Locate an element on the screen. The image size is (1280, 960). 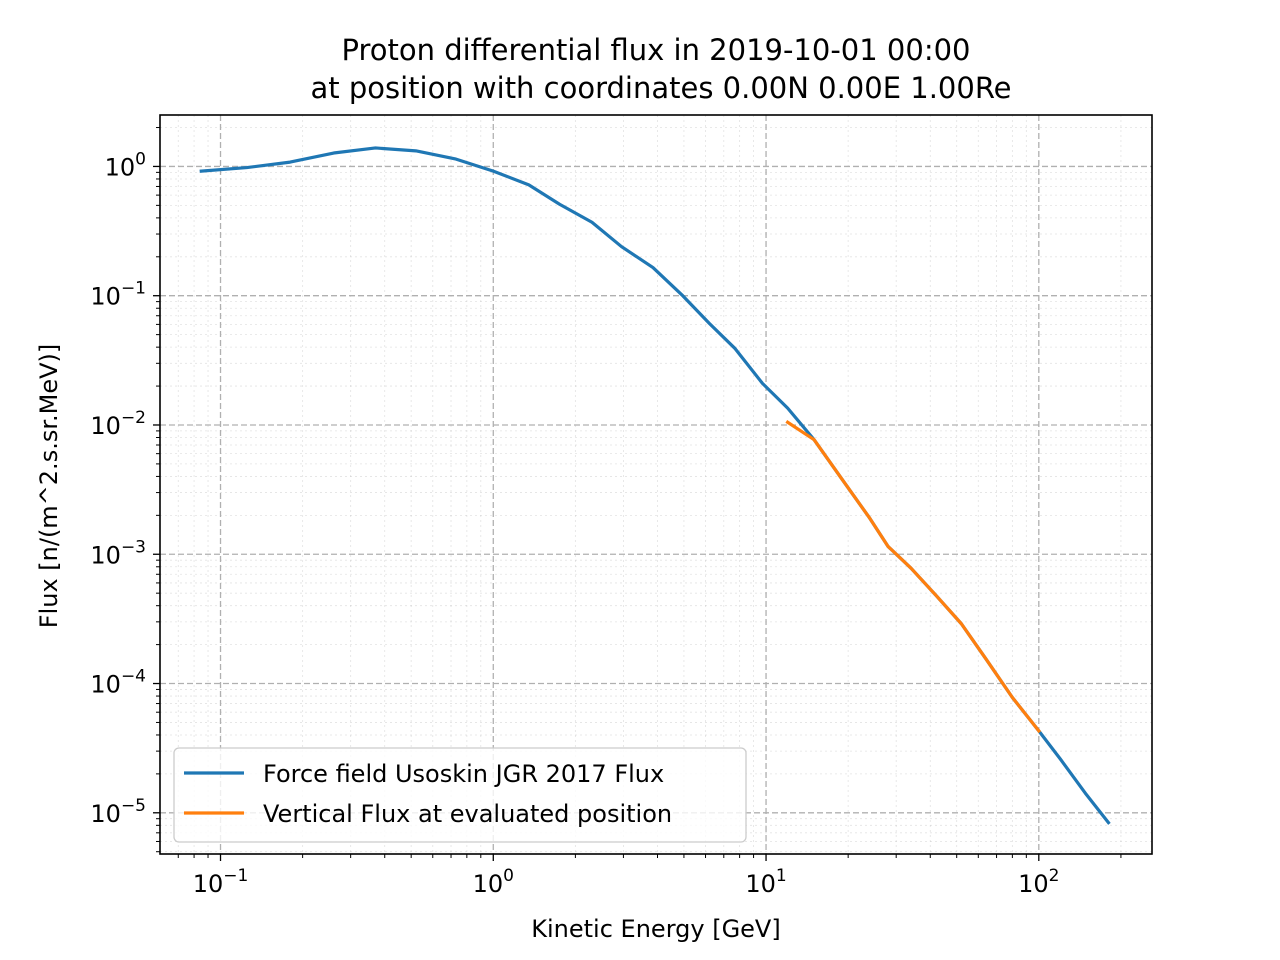
y-tick-label: 10⁻² is located at coordinates (118, 424).